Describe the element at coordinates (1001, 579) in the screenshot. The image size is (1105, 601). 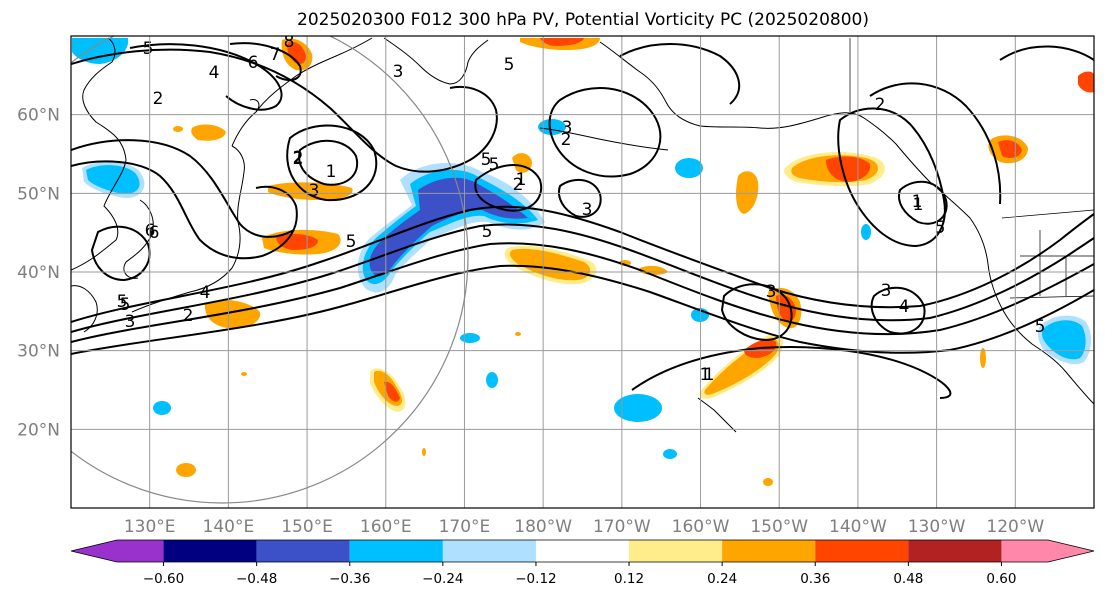
I see `colorbar-tick-label: 0.60` at that location.